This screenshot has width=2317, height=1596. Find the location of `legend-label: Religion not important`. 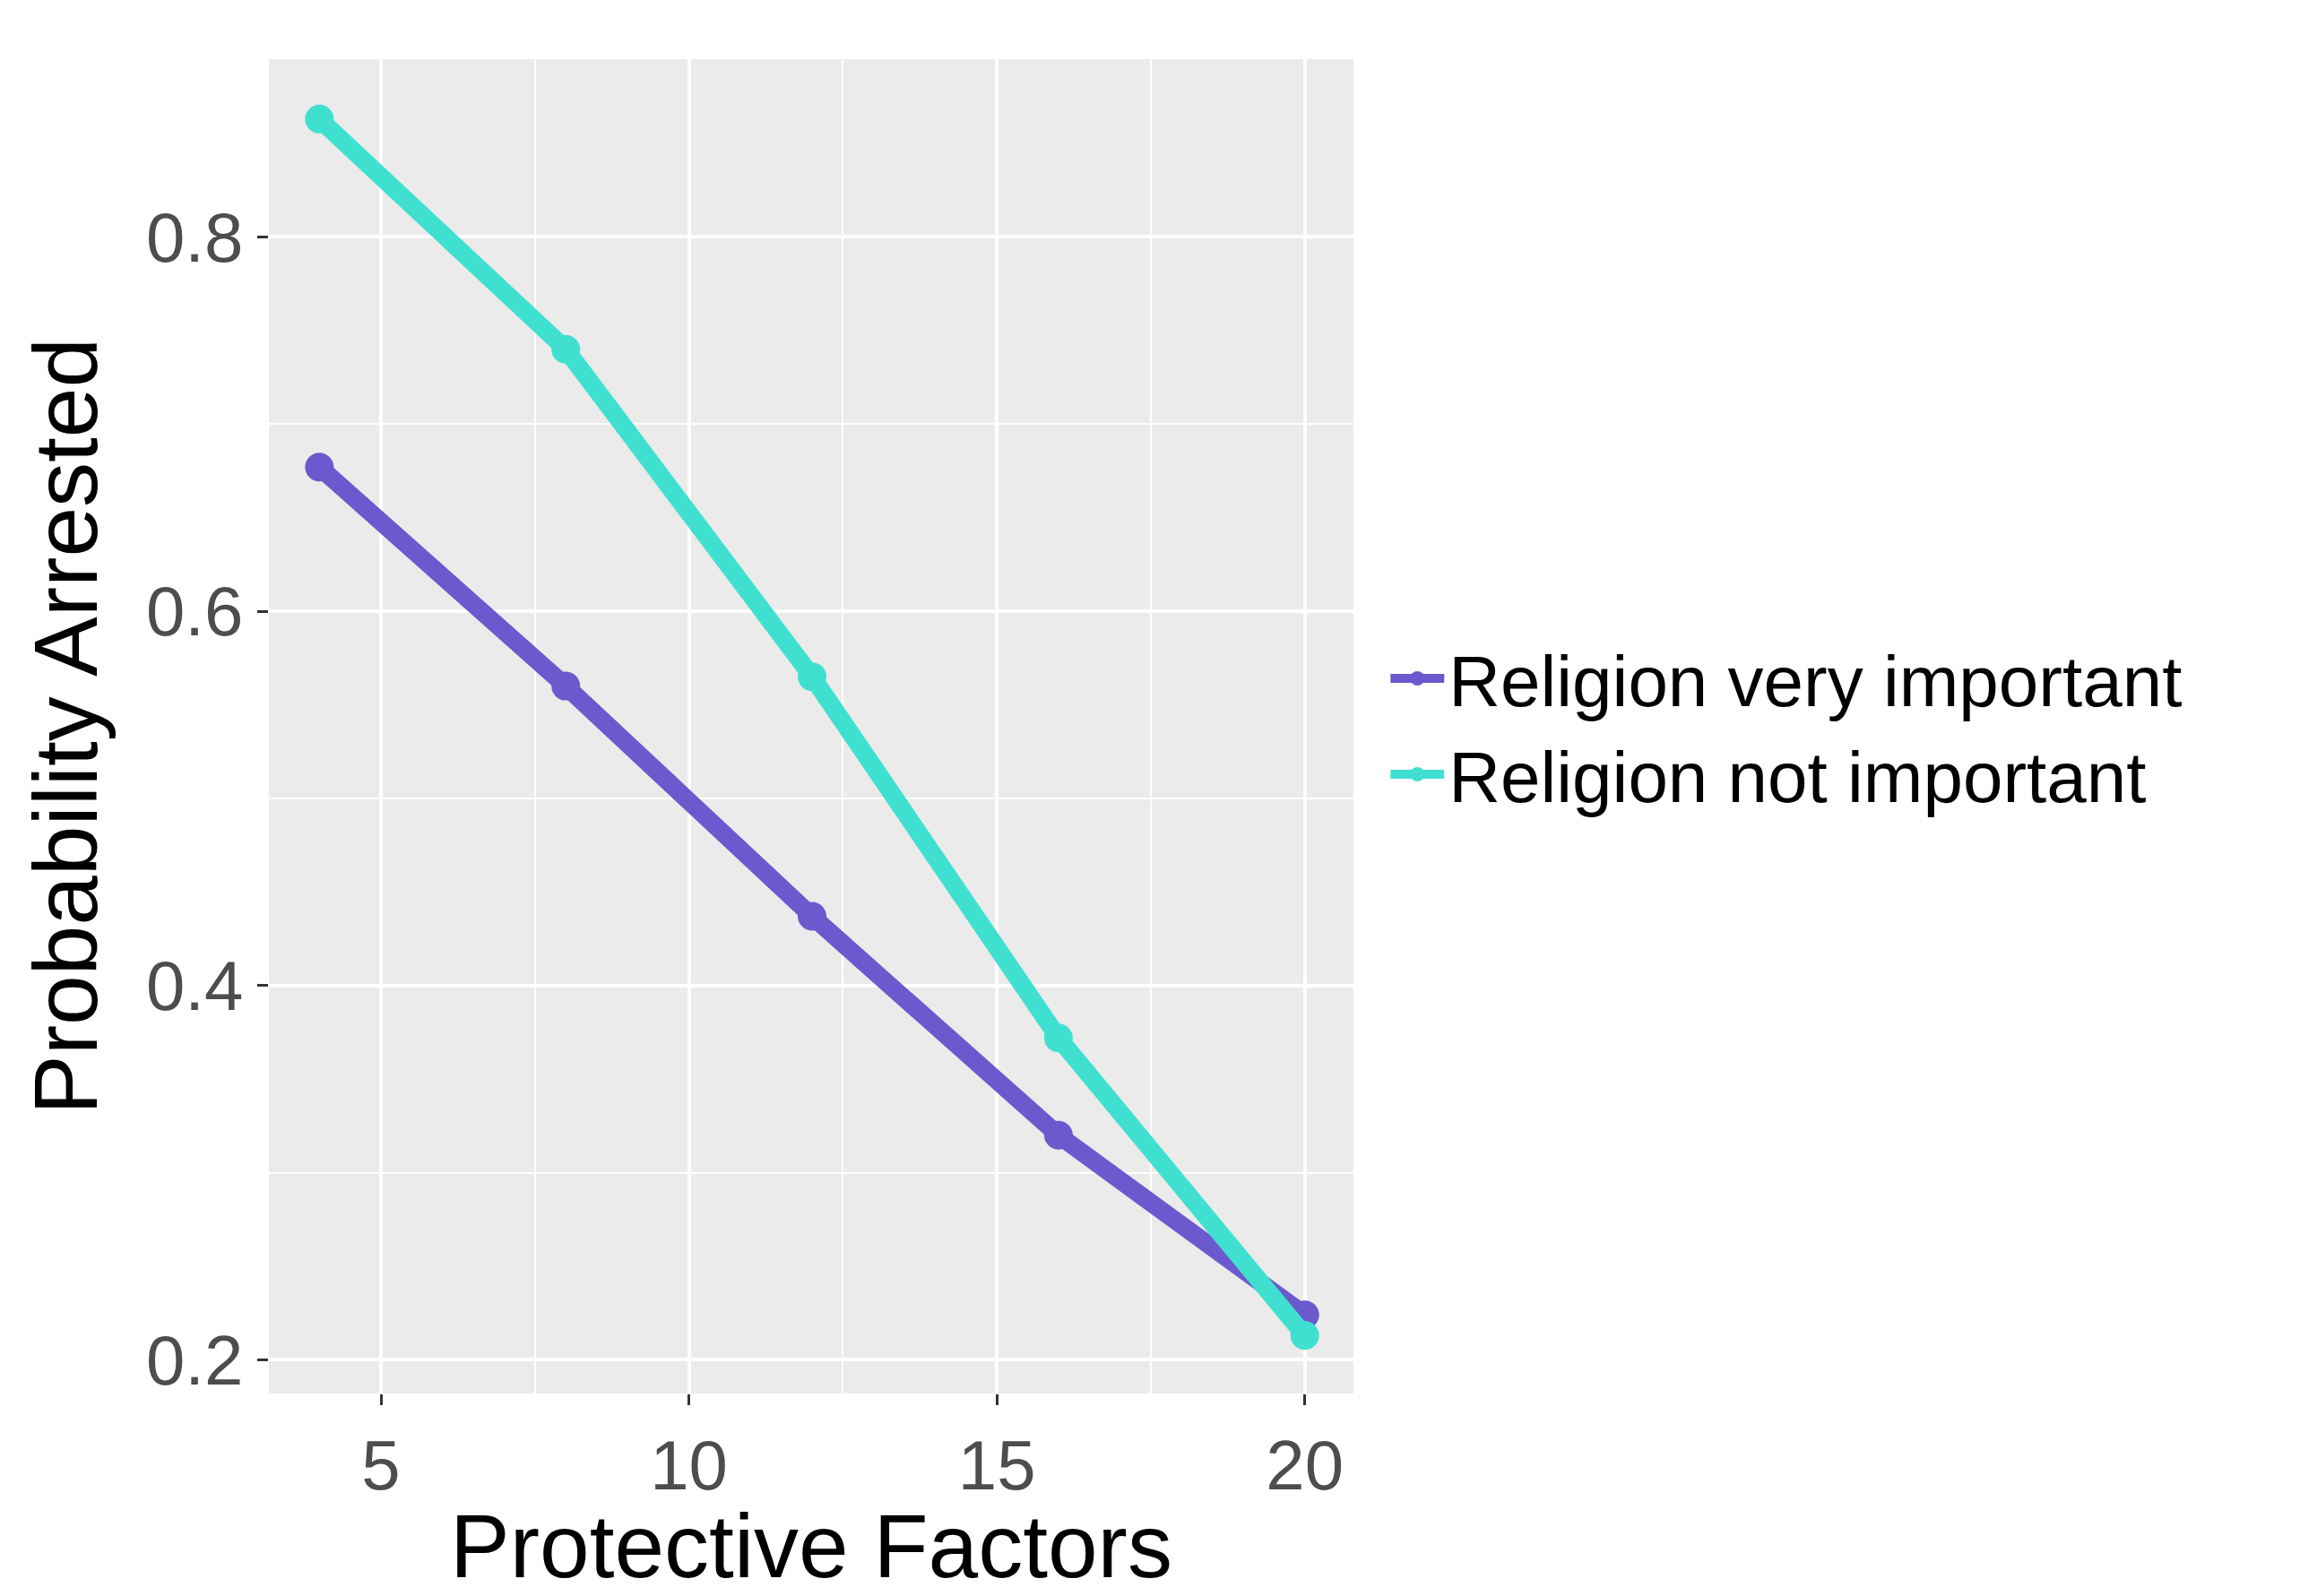

legend-label: Religion not important is located at coordinates (1797, 778).